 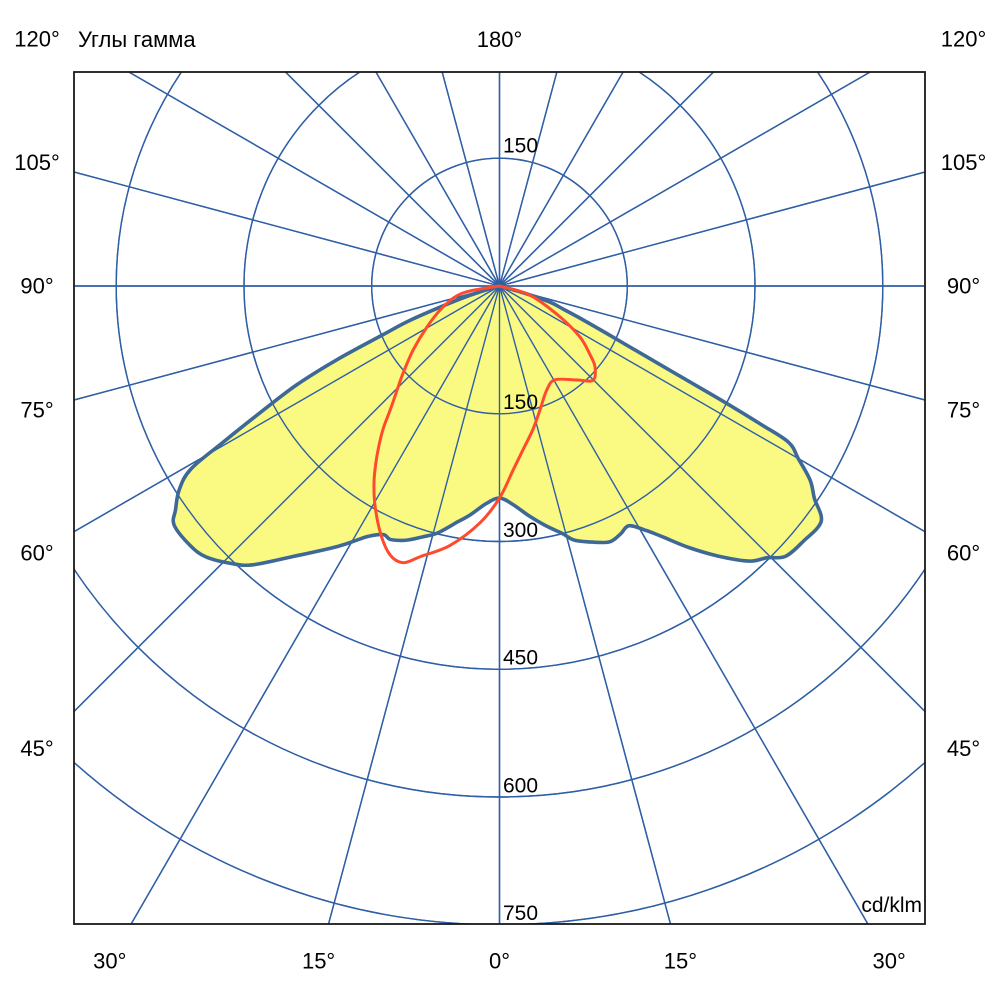 What do you see at coordinates (520, 146) in the screenshot?
I see `radial-tick-top-150: 150` at bounding box center [520, 146].